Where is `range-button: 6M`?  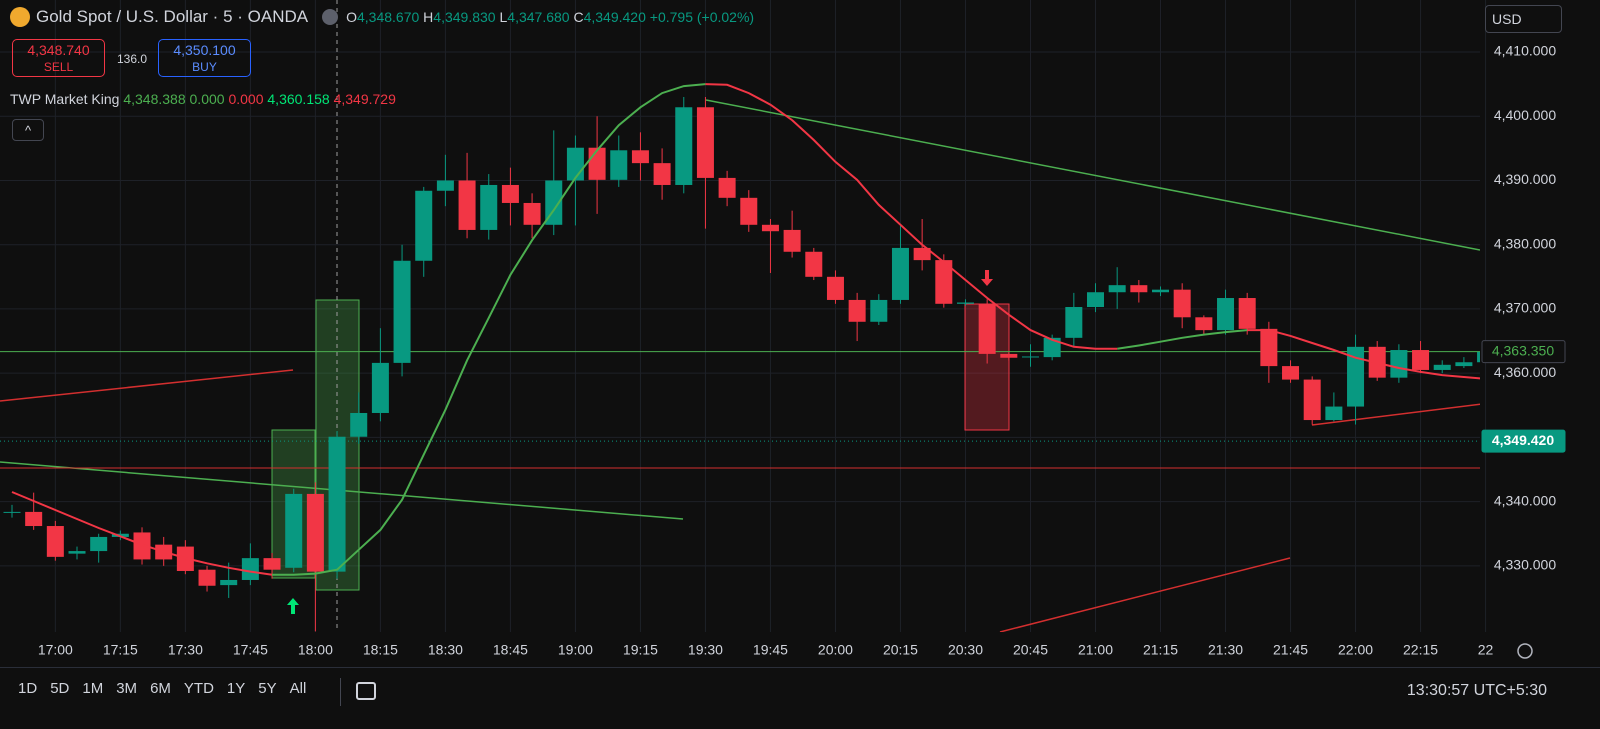
range-button: 6M is located at coordinates (160, 688).